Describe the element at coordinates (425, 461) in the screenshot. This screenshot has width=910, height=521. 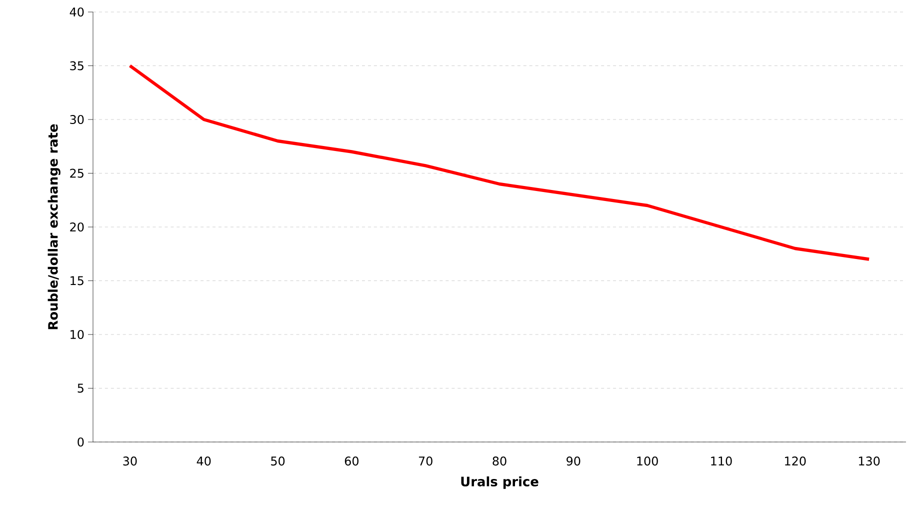
I see `x-tick-label: 70` at that location.